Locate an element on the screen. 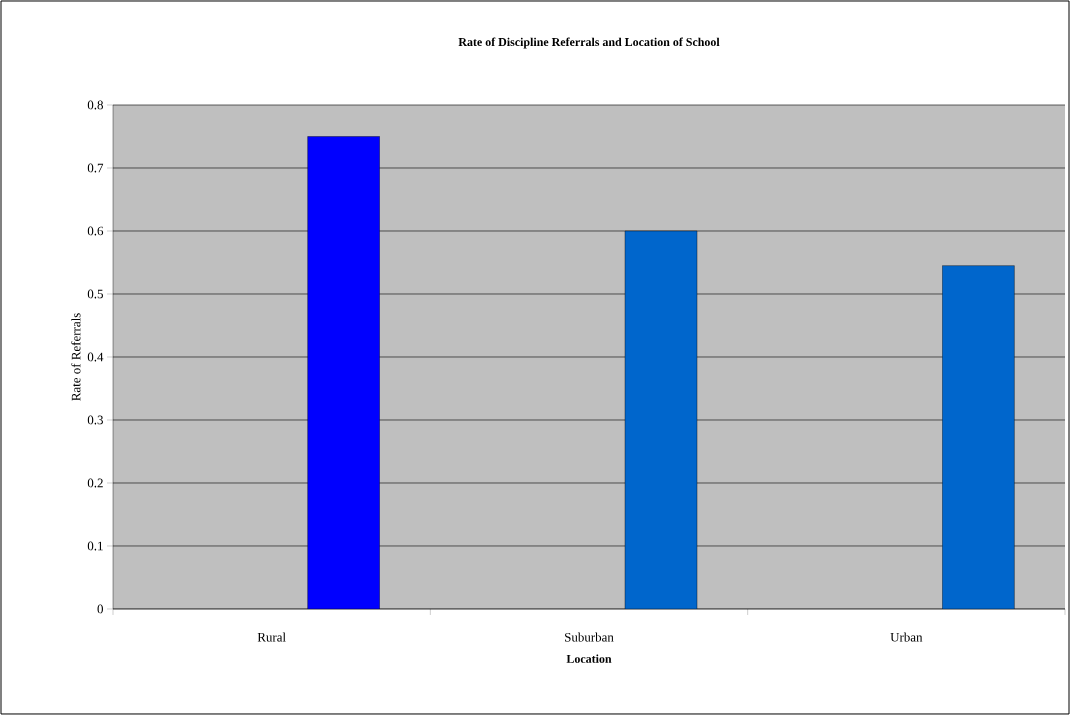 The width and height of the screenshot is (1070, 715). chart-title: Rate of Discipline Referrals and Location of School is located at coordinates (589, 43).